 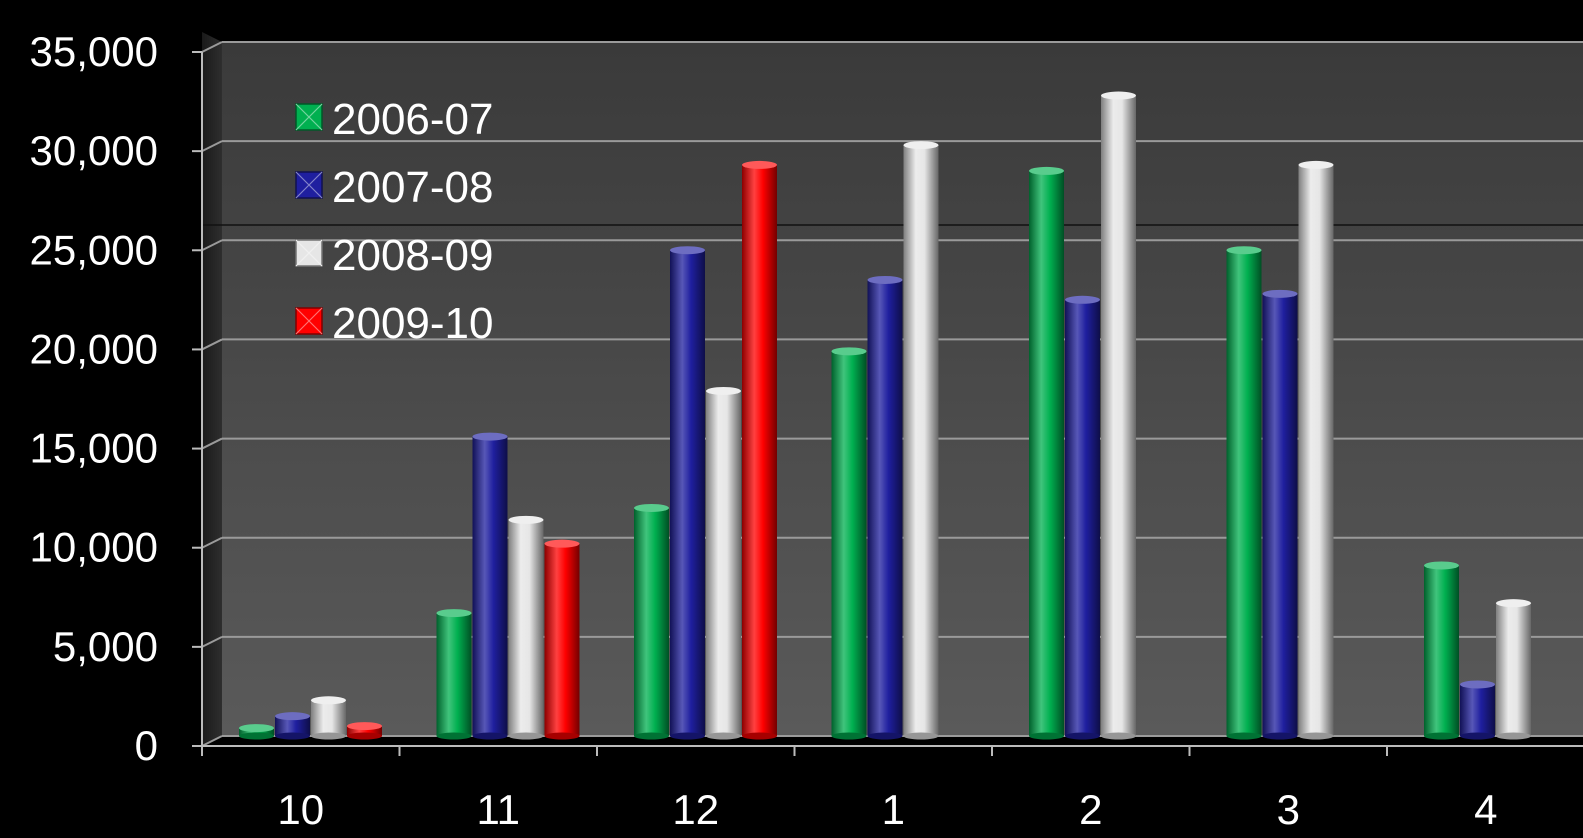 What do you see at coordinates (105, 646) in the screenshot?
I see `y-tick-label: 5,000` at bounding box center [105, 646].